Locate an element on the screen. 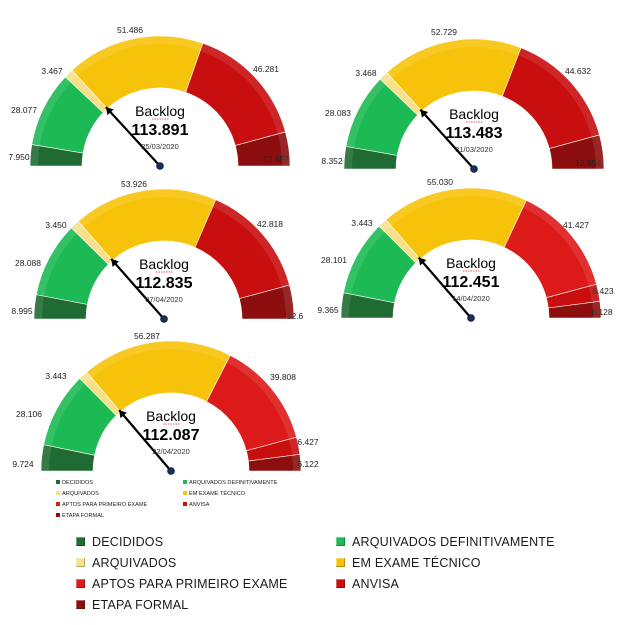 The width and height of the screenshot is (633, 625). gauge-date: 14/04/2020 is located at coordinates (471, 298).